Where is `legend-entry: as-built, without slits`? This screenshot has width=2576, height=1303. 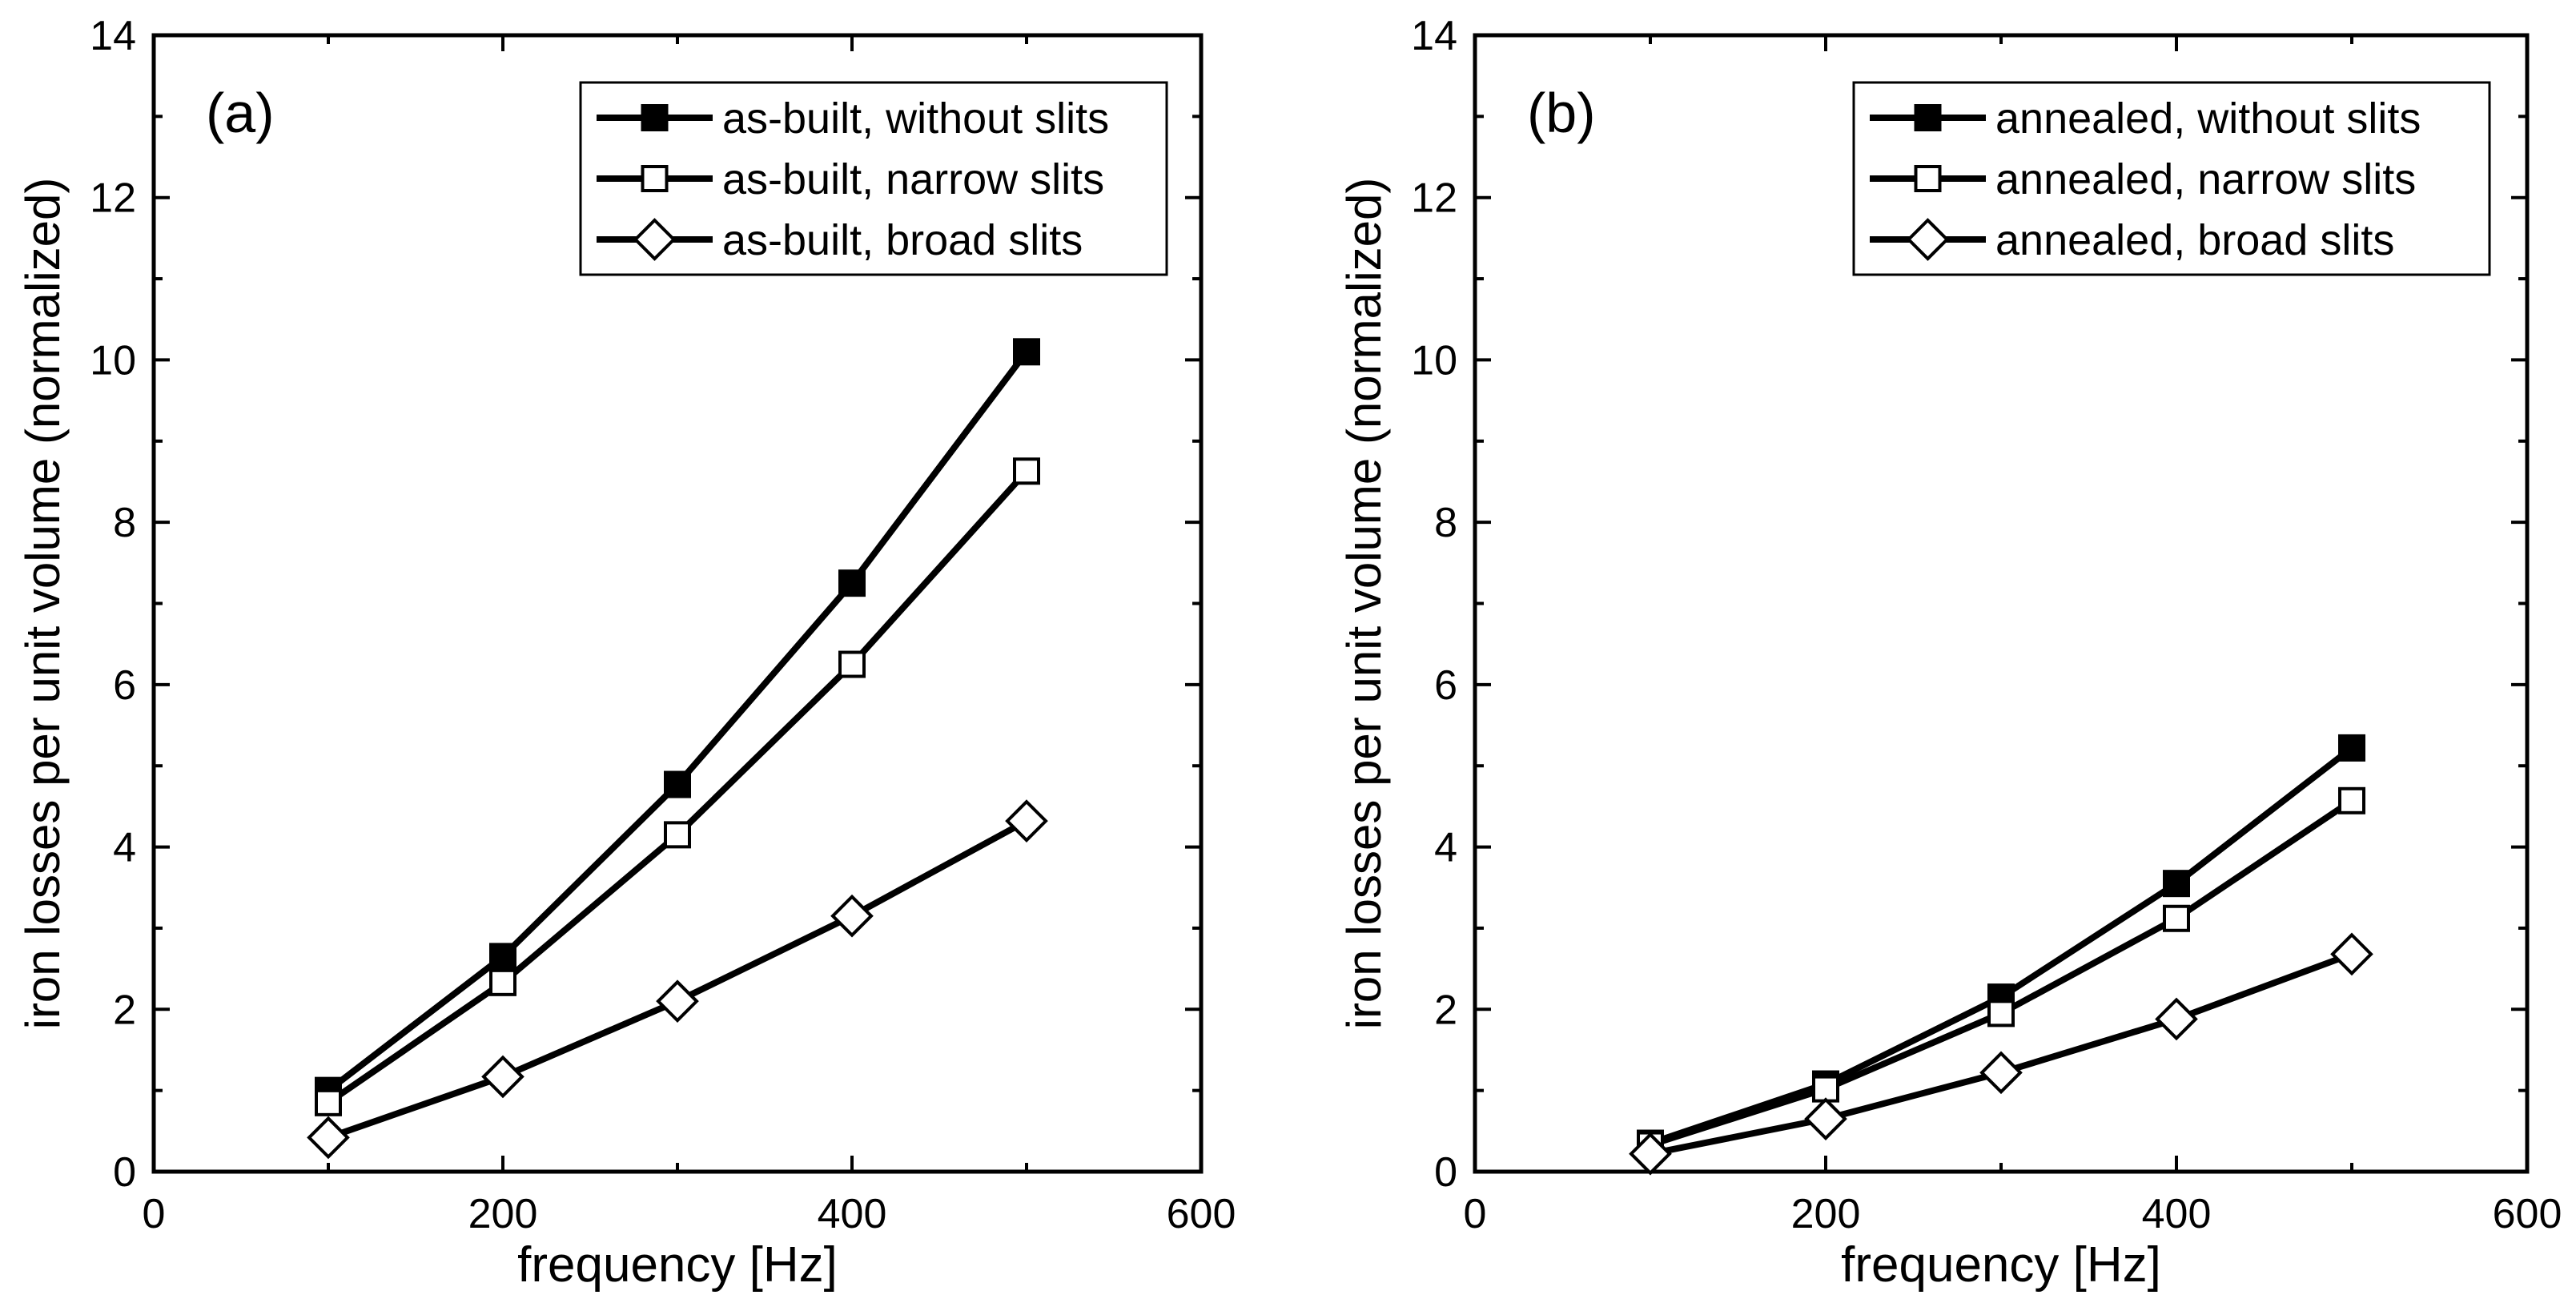
legend-entry: as-built, without slits is located at coordinates (853, 119).